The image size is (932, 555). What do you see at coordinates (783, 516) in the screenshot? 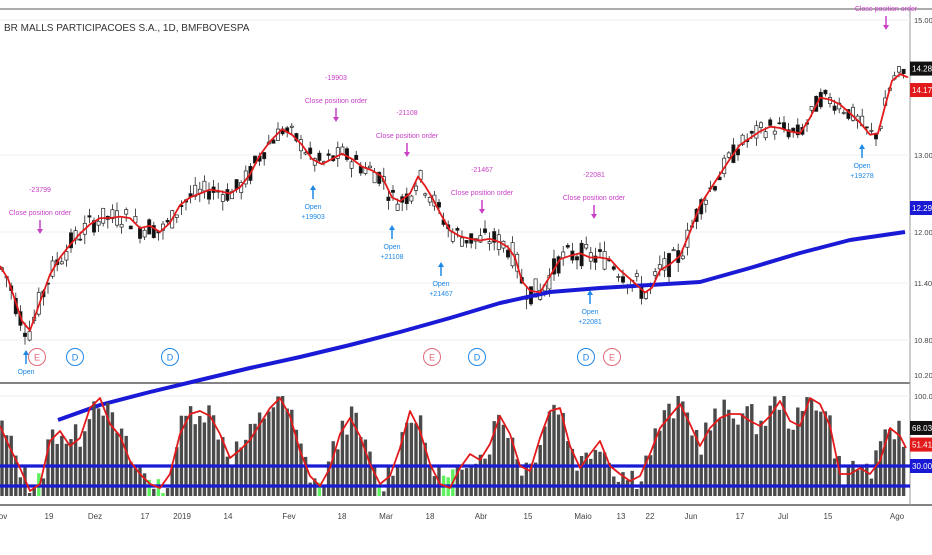
I see `x-axis-label: Jul` at bounding box center [783, 516].